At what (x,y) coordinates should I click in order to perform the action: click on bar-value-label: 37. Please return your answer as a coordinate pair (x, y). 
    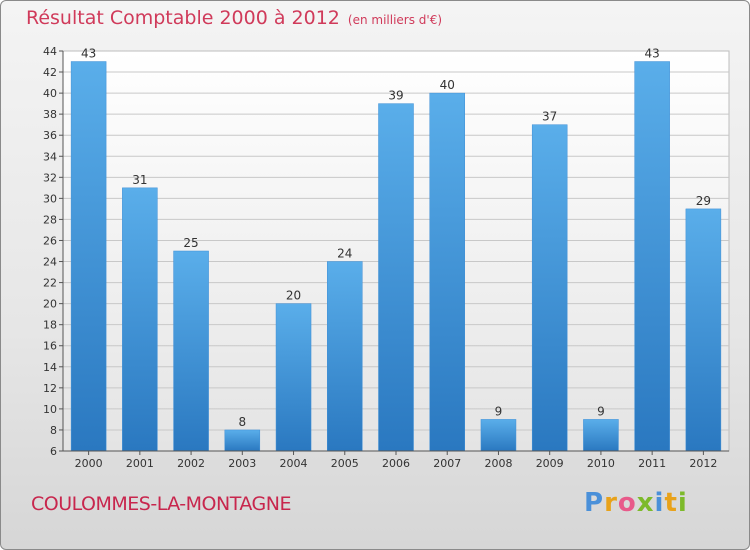
    Looking at the image, I should click on (549, 117).